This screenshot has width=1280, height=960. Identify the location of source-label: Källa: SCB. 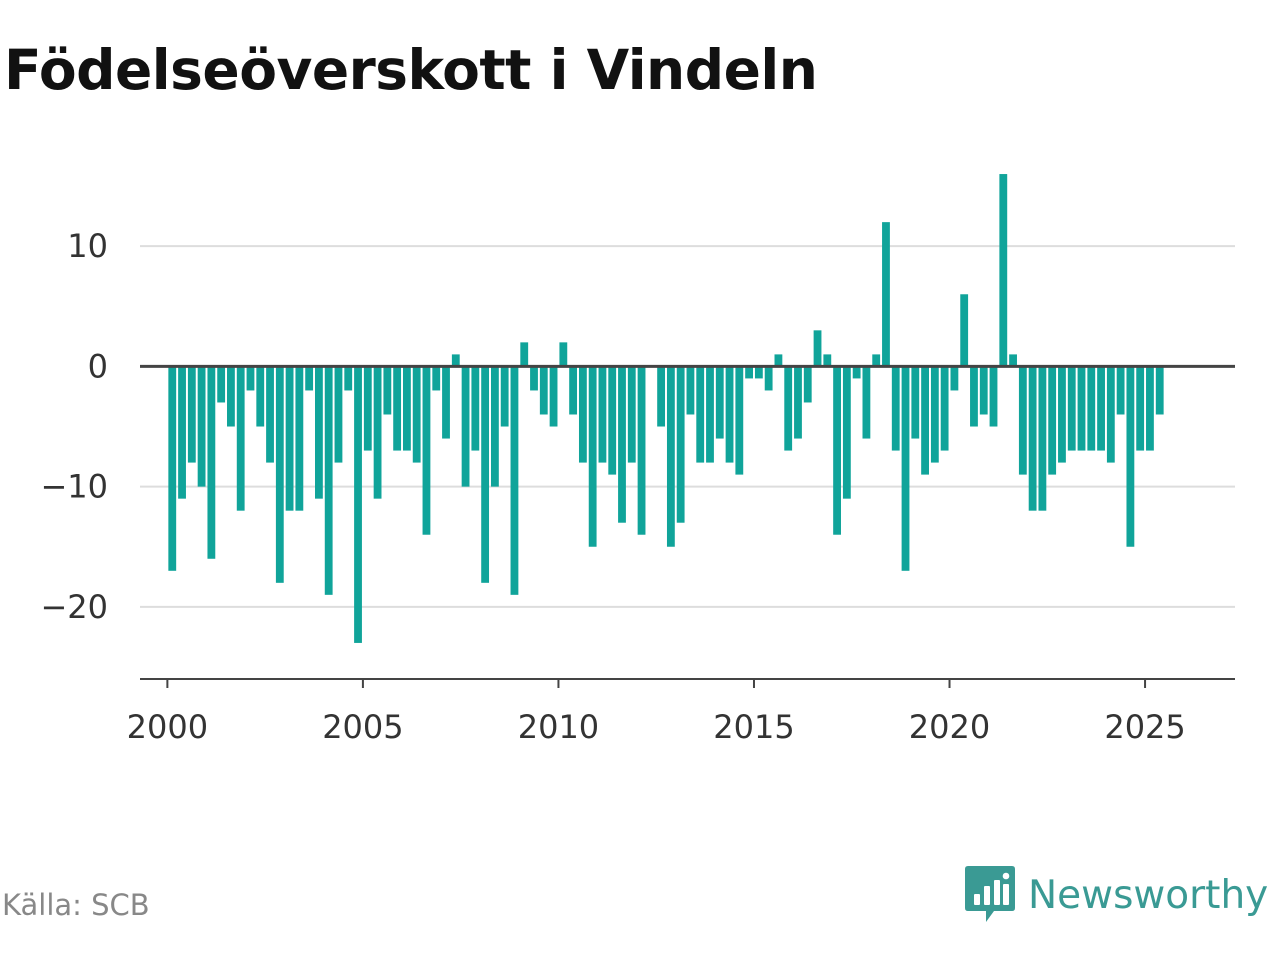
(76, 905).